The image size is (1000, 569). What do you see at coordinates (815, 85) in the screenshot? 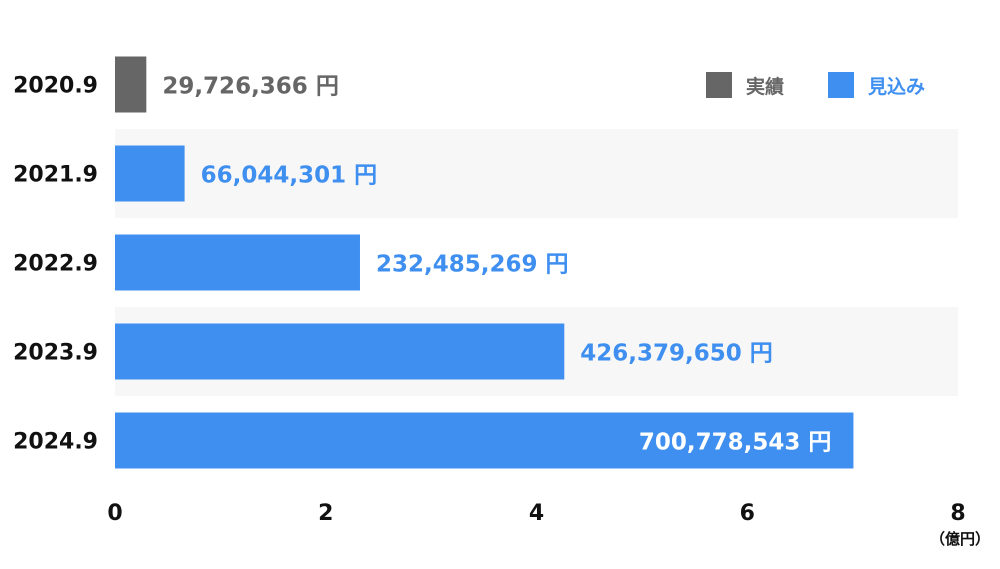
I see `legend: 実績 見込み` at bounding box center [815, 85].